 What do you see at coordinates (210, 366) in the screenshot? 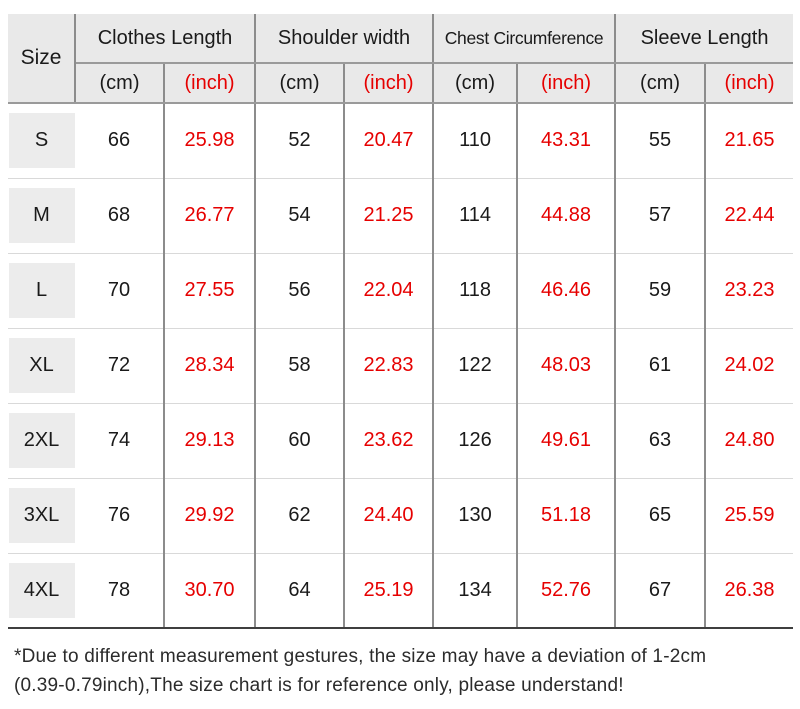
I see `clothes-length-inch-value: 28.34` at bounding box center [210, 366].